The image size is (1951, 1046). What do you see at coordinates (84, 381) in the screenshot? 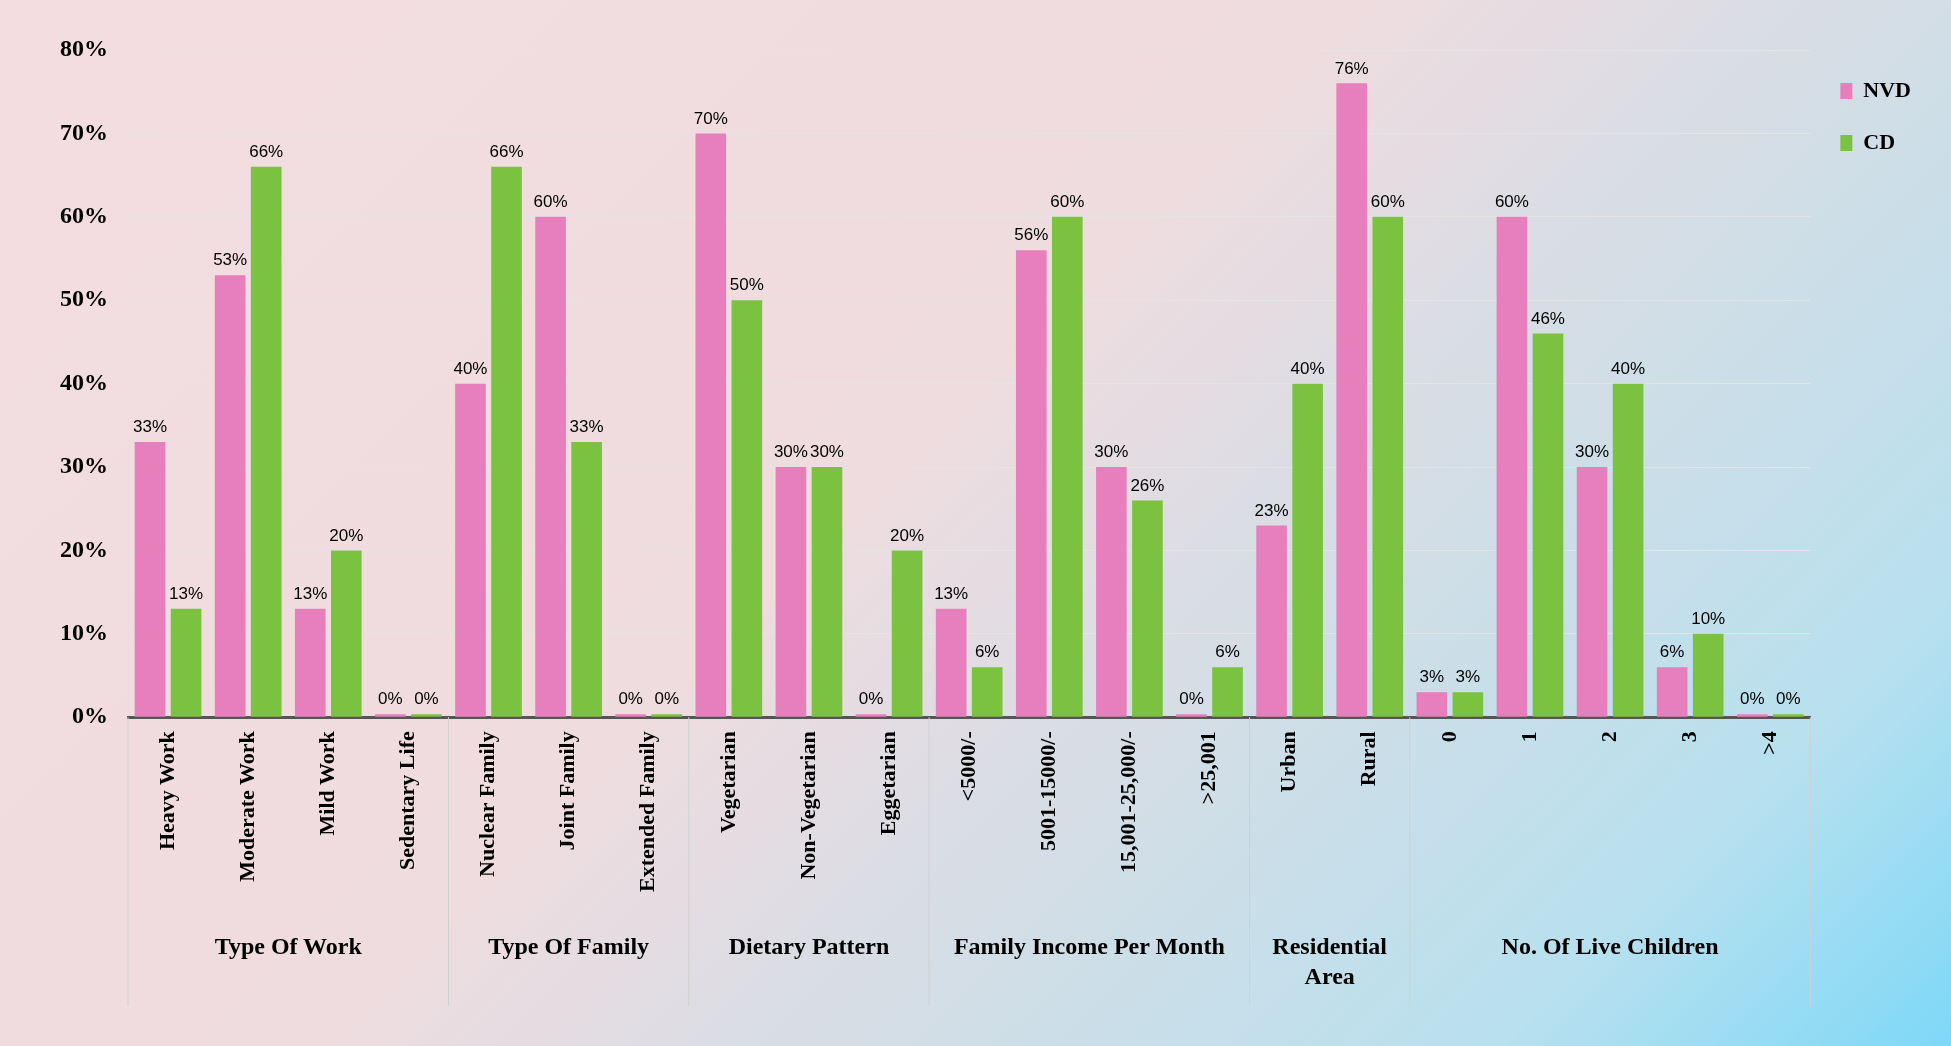
I see `y-tick-label: 40%` at bounding box center [84, 381].